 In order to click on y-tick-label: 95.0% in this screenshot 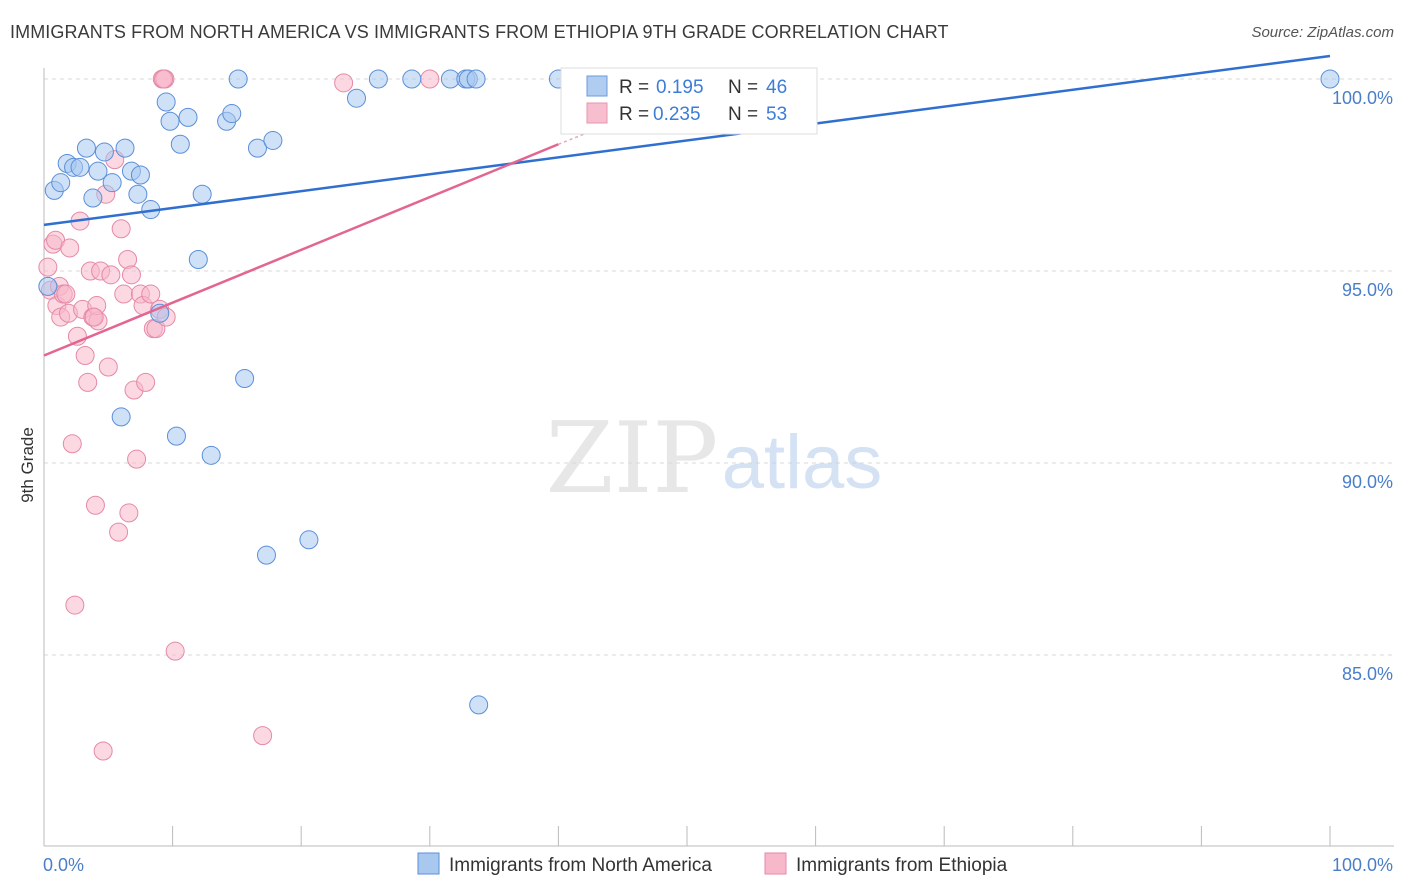, I will do `click(1367, 290)`.